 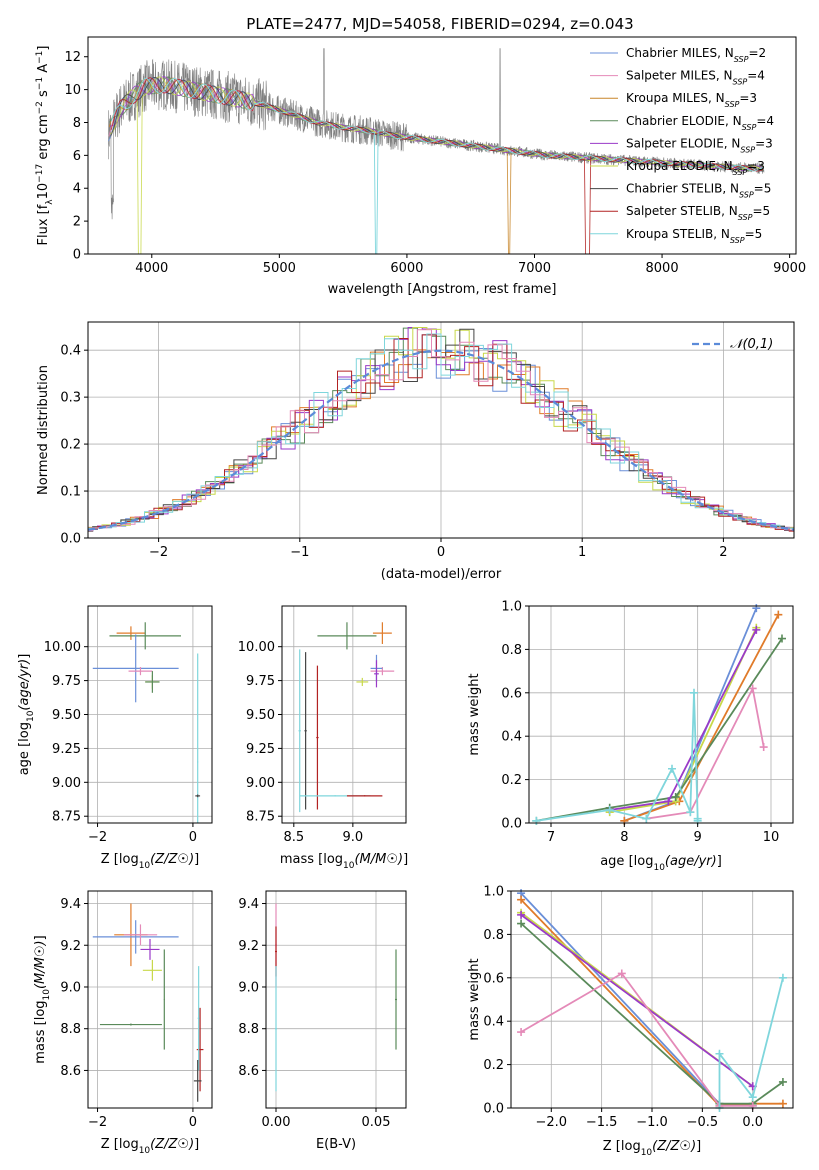 What do you see at coordinates (698, 213) in the screenshot?
I see `legend-entry: Salpeter STELIB, NSSP=5` at bounding box center [698, 213].